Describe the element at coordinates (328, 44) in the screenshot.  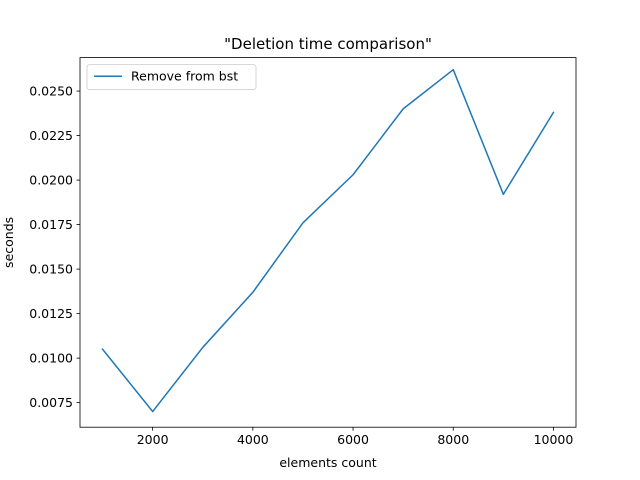
I see `chart-title: "Deletion time comparison"` at that location.